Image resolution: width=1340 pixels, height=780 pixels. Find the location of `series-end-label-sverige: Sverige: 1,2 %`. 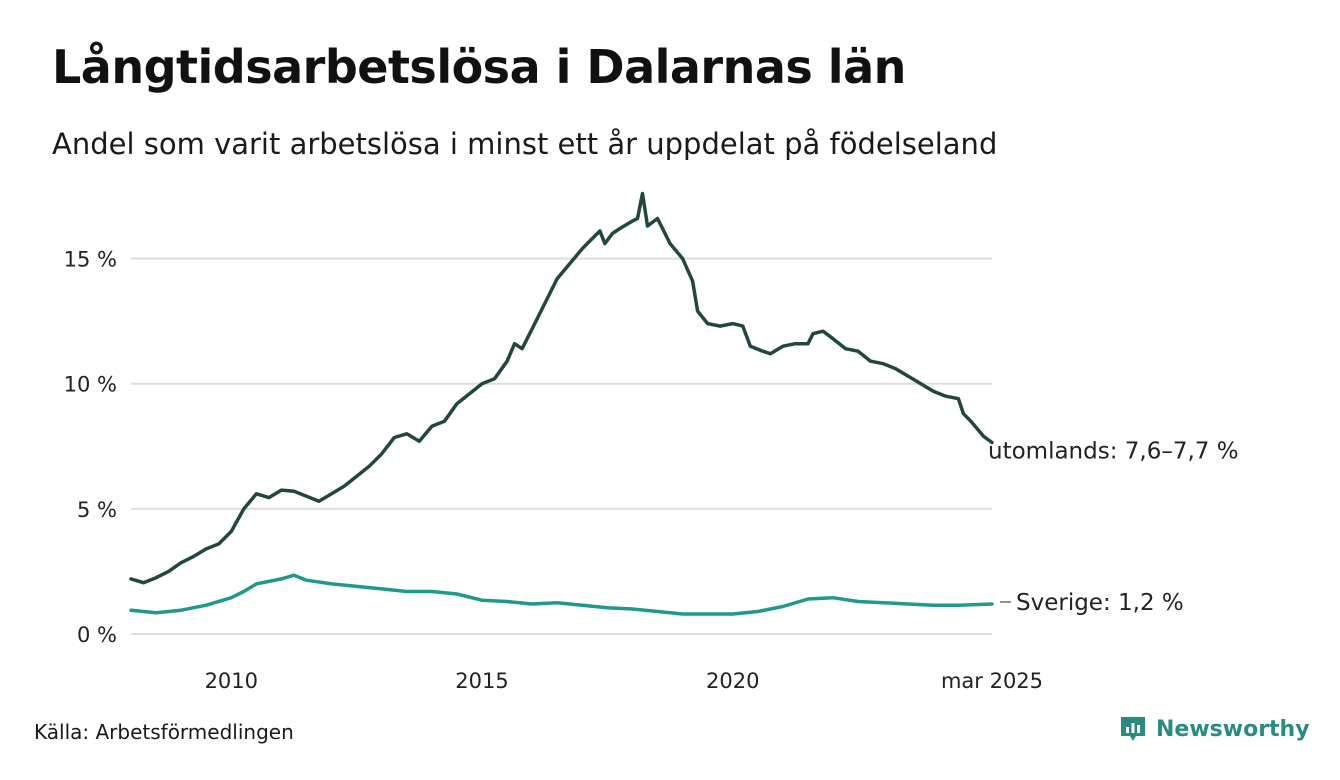

series-end-label-sverige: Sverige: 1,2 % is located at coordinates (1100, 603).